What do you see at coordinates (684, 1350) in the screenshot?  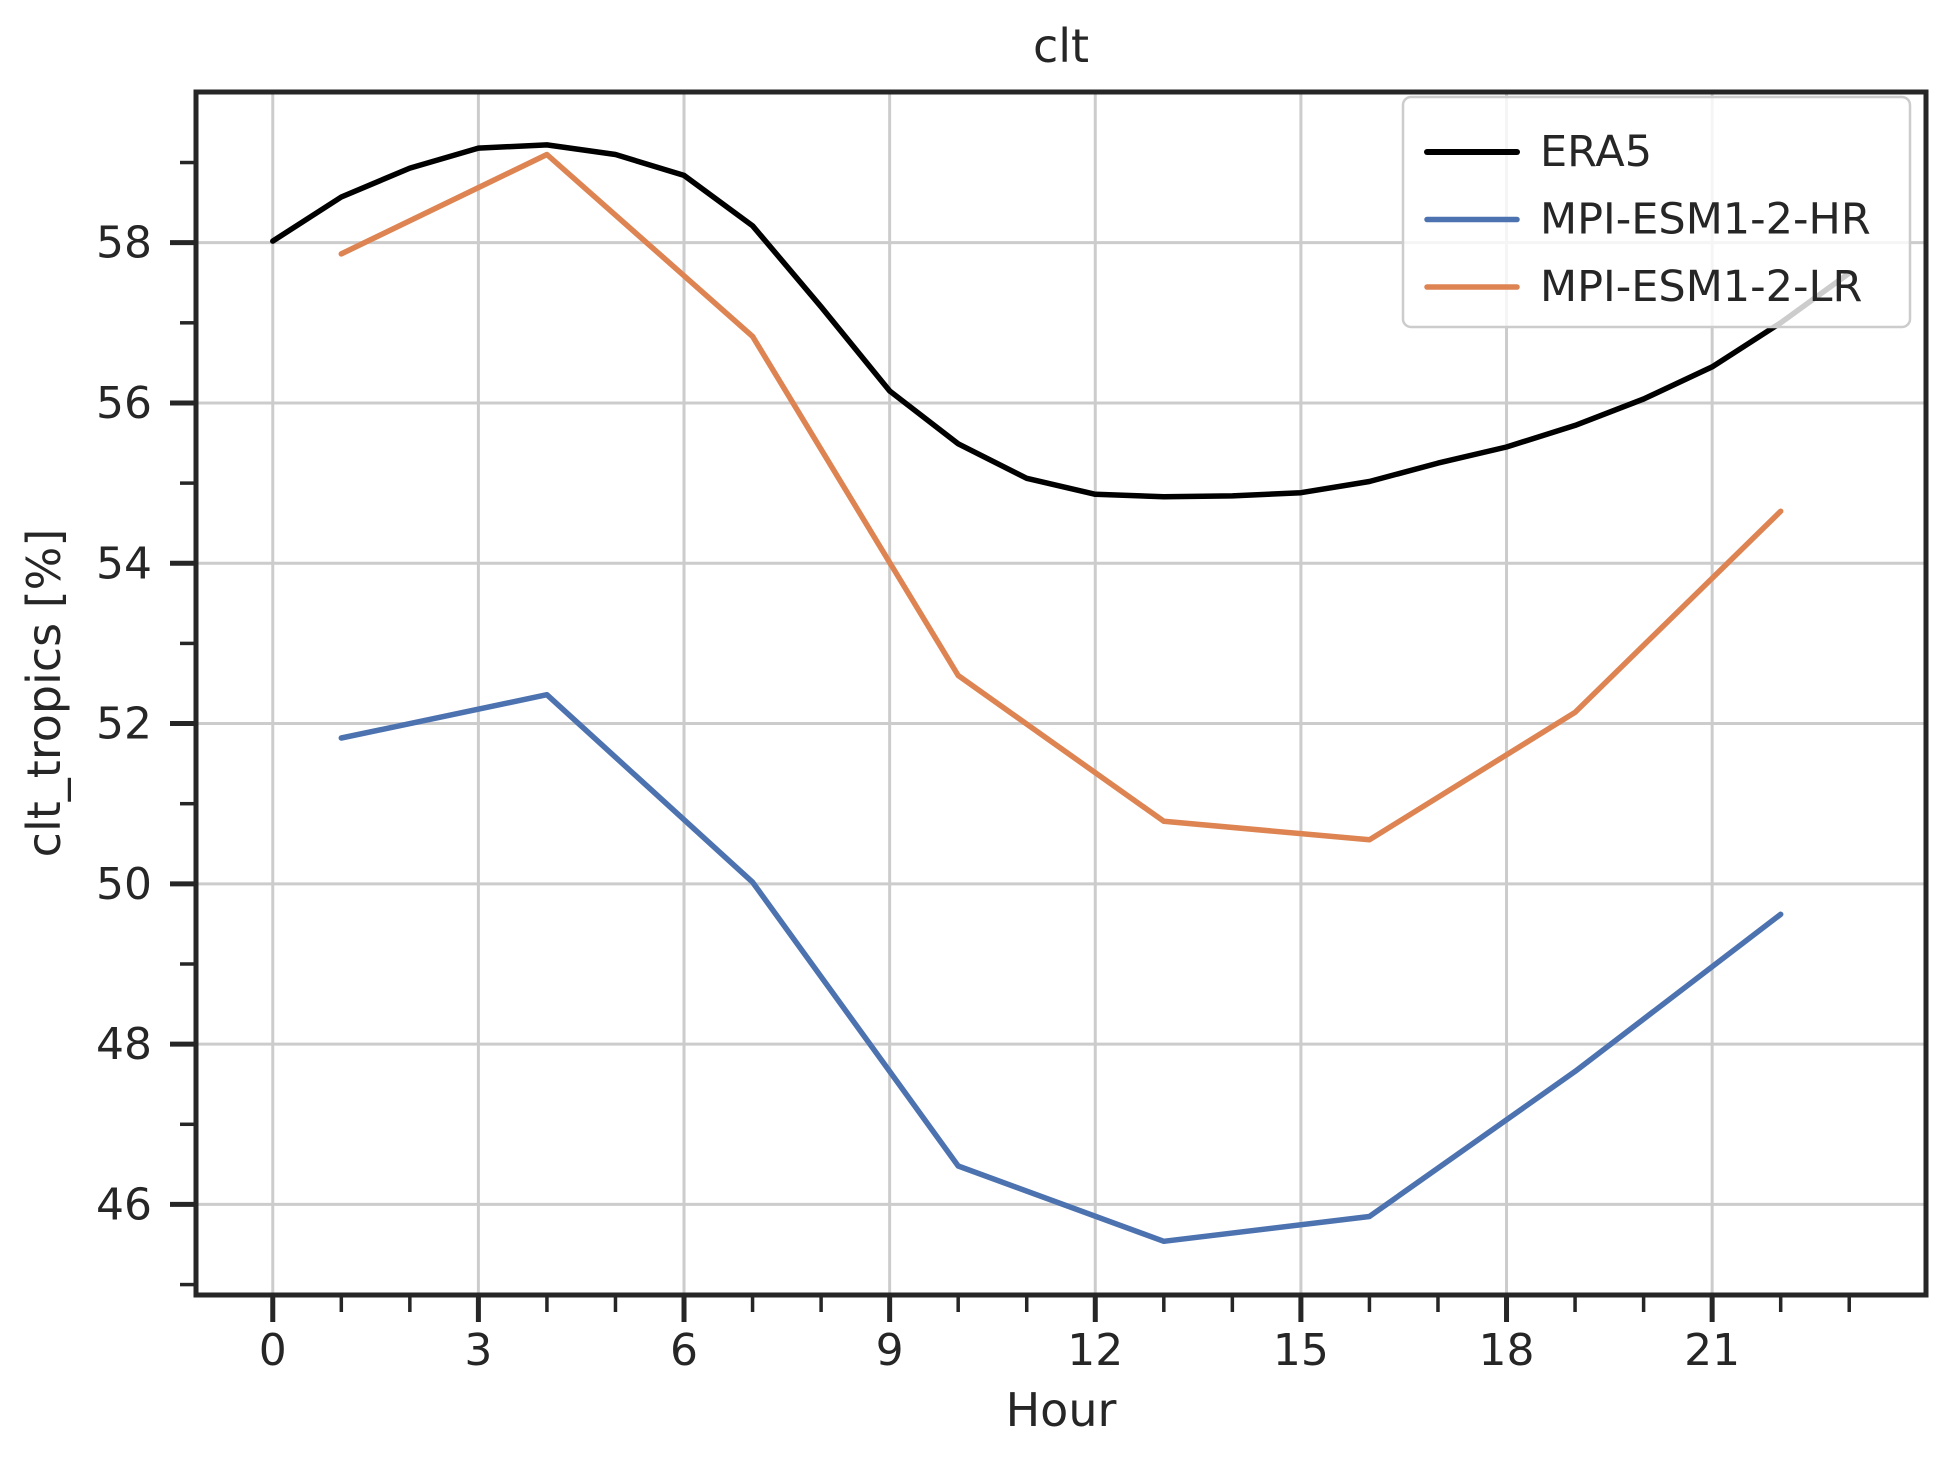 I see `x-tick-label: 6` at bounding box center [684, 1350].